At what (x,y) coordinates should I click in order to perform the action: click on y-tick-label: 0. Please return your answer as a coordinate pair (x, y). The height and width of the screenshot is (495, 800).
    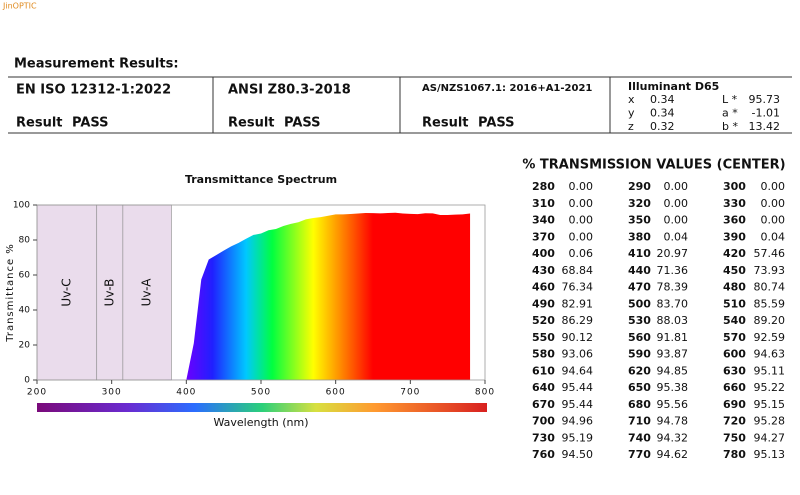
    Looking at the image, I should click on (27, 381).